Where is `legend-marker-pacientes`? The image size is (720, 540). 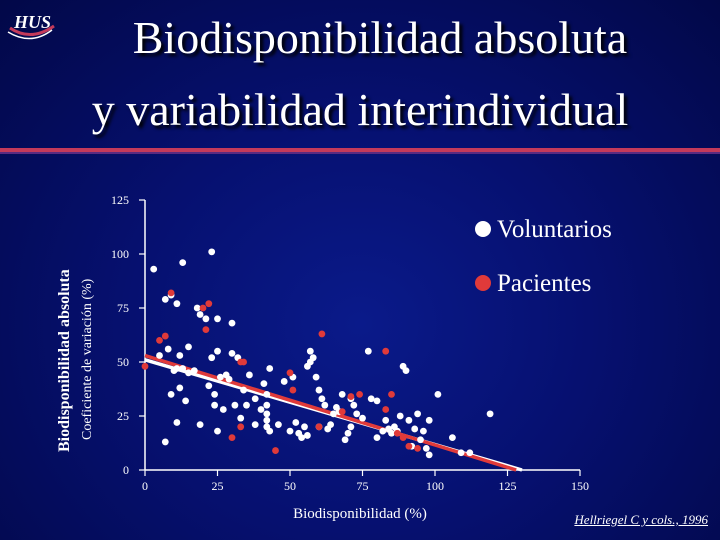 legend-marker-pacientes is located at coordinates (483, 283).